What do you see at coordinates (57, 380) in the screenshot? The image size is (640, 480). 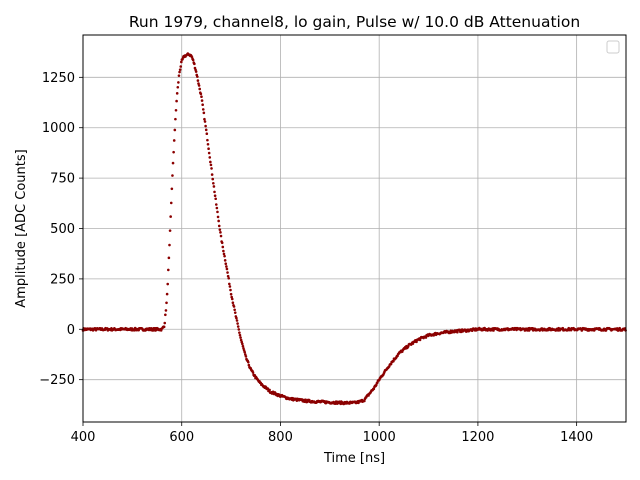 I see `y-tick-label: −250` at bounding box center [57, 380].